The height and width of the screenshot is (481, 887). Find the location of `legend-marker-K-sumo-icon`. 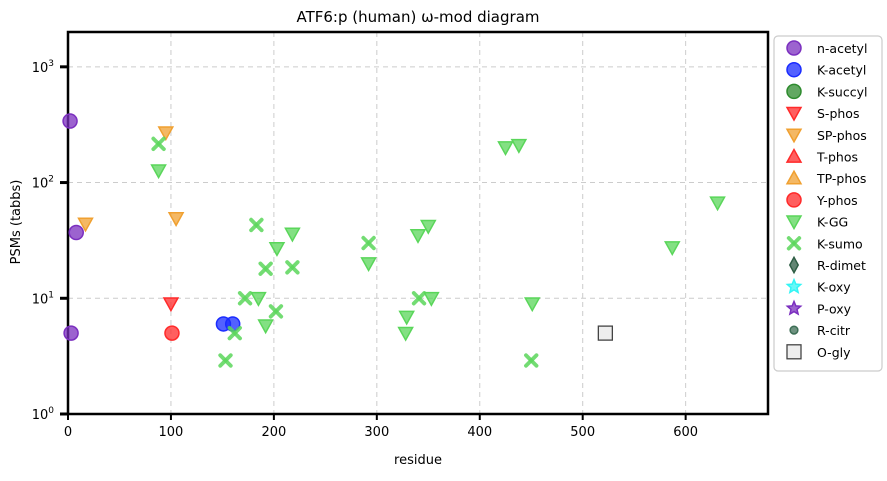

legend-marker-K-sumo-icon is located at coordinates (794, 243).